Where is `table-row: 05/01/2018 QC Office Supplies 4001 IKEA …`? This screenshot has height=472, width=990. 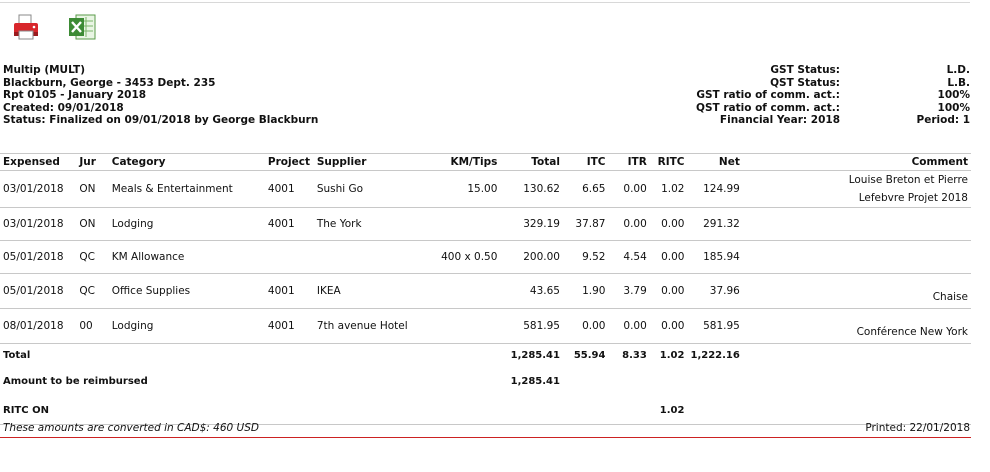 table-row: 05/01/2018 QC Office Supplies 4001 IKEA … is located at coordinates (485, 291).